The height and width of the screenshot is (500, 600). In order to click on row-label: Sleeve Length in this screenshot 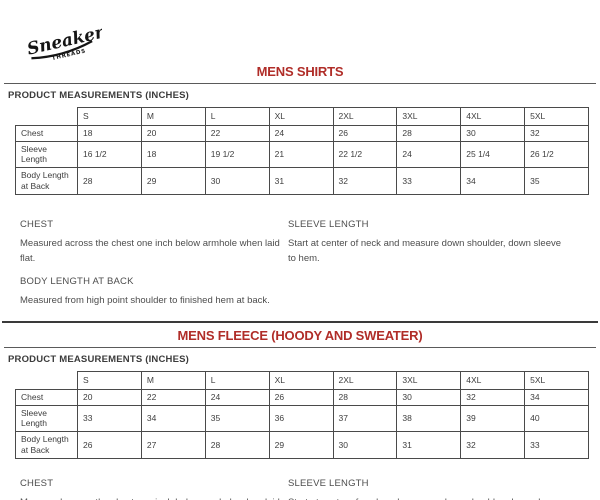, I will do `click(46, 154)`.